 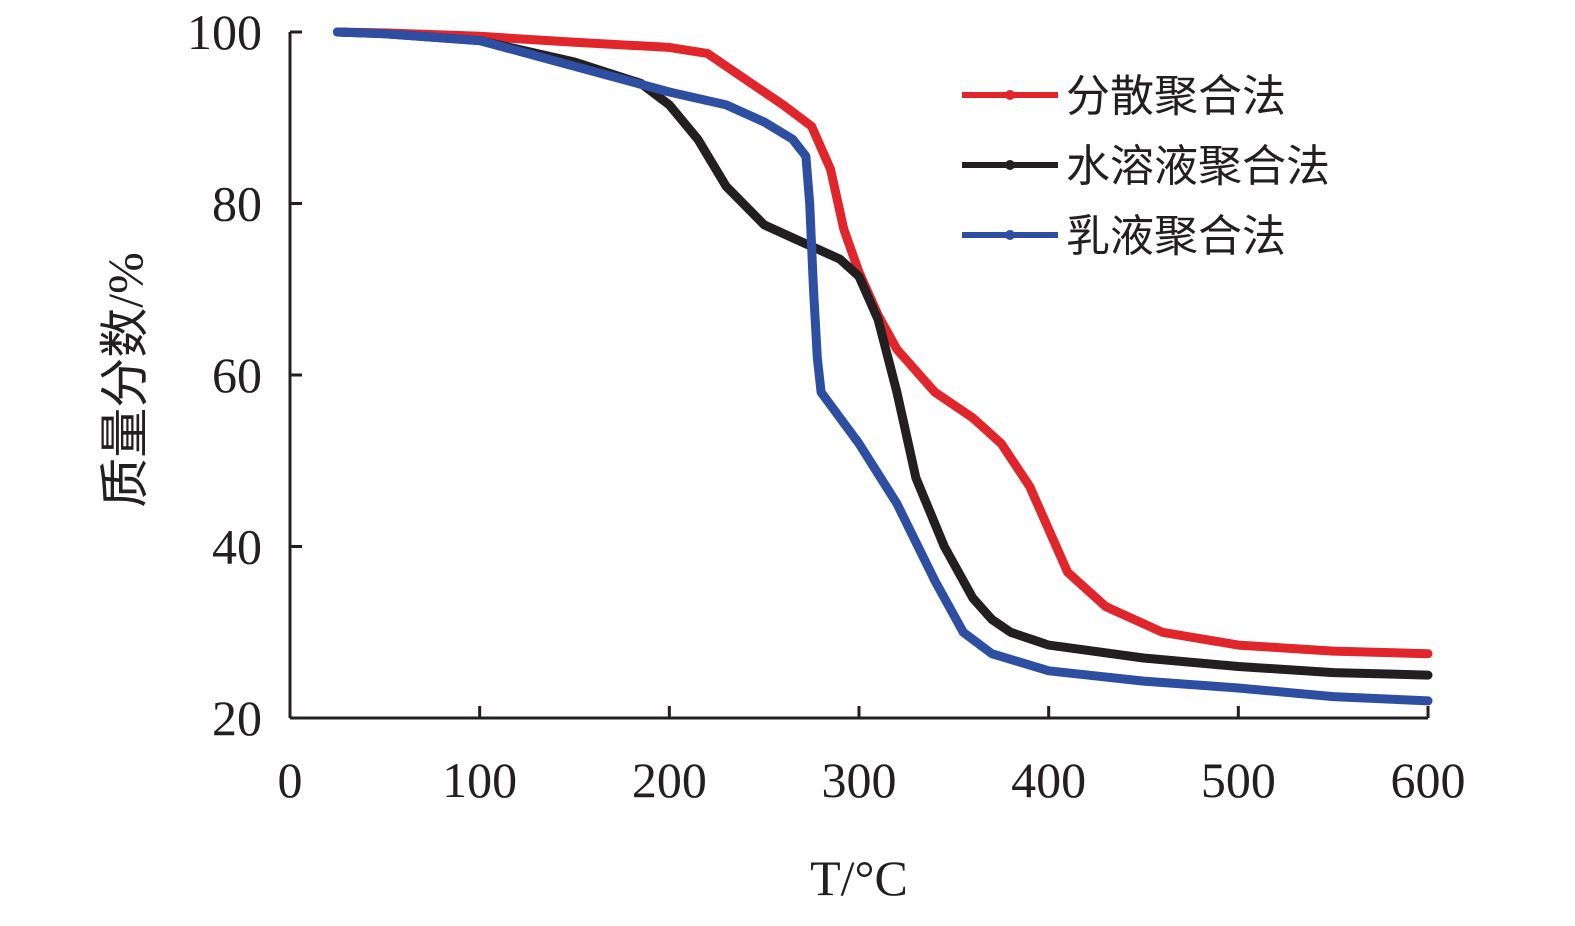 I want to click on legend-label: 乳液聚合法, so click(x=1176, y=236).